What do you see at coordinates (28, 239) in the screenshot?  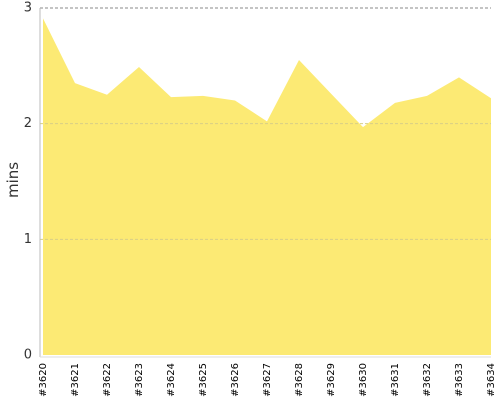 I see `y-tick-label: 1` at bounding box center [28, 239].